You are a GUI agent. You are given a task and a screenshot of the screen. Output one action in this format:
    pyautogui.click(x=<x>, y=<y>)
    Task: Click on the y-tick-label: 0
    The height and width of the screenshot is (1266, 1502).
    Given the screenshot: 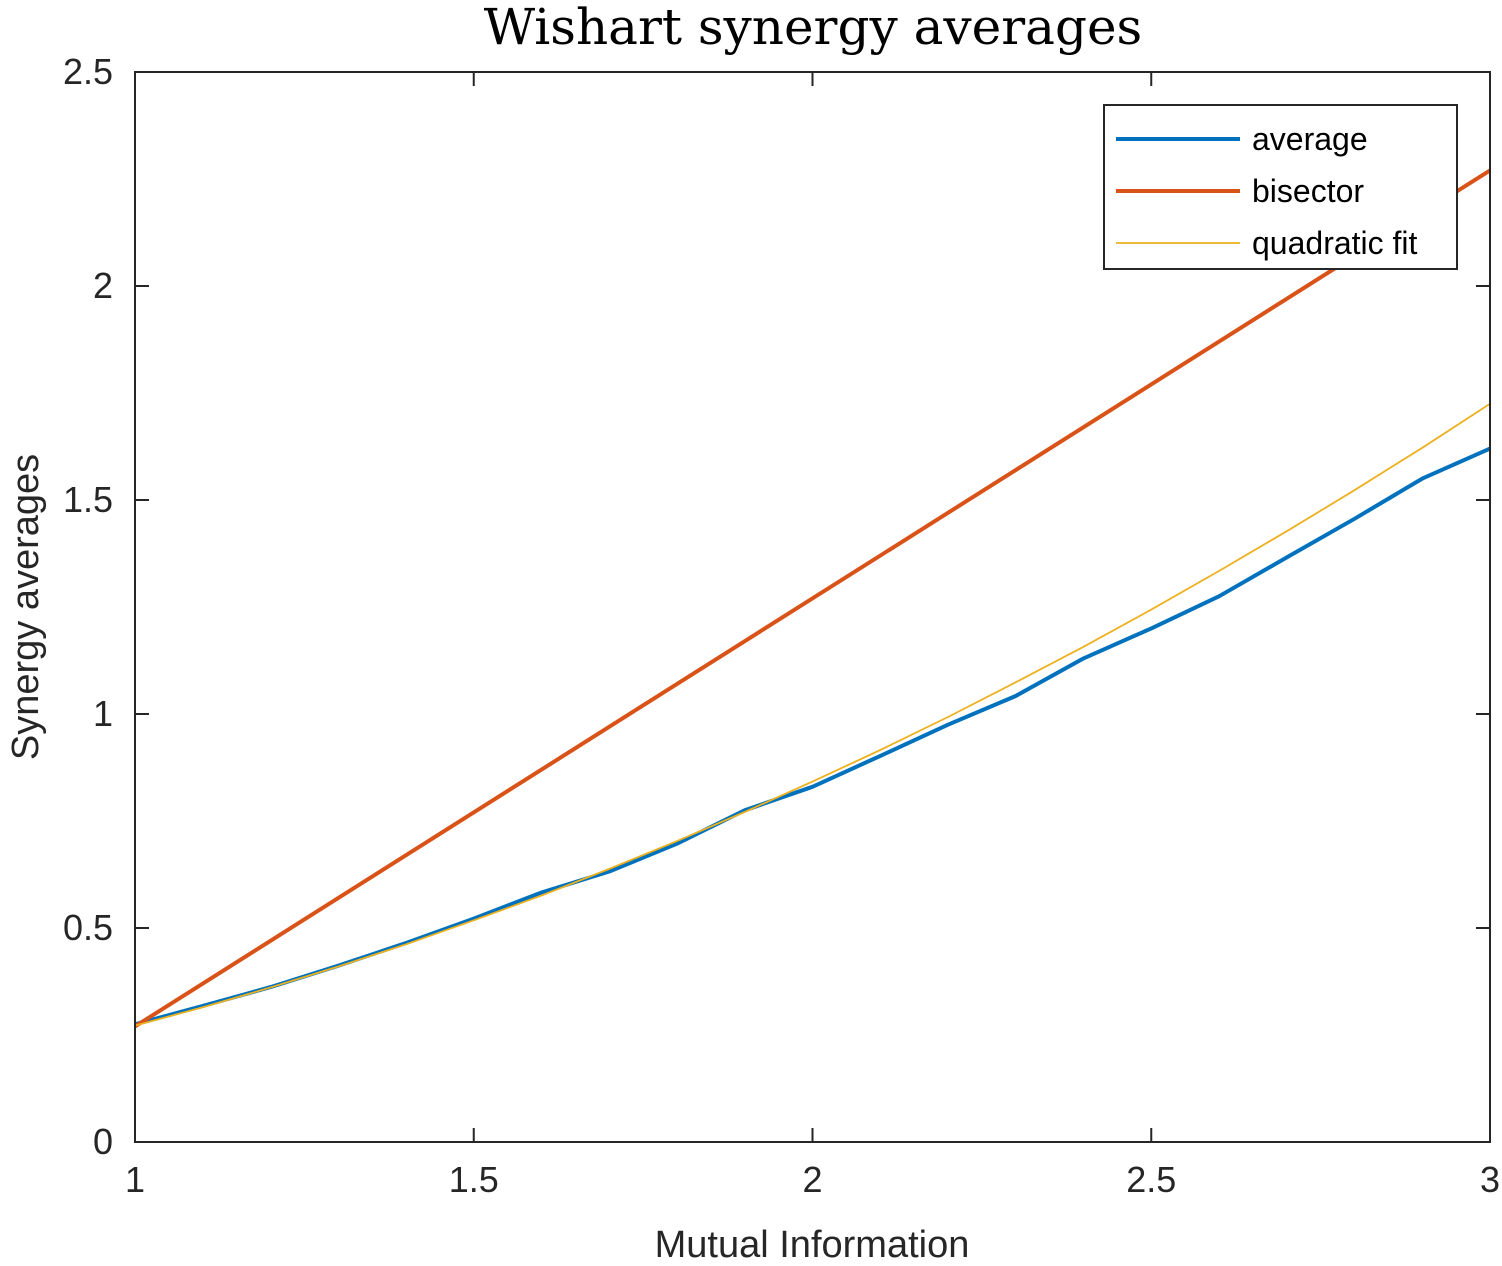 What is the action you would take?
    pyautogui.click(x=103, y=1141)
    